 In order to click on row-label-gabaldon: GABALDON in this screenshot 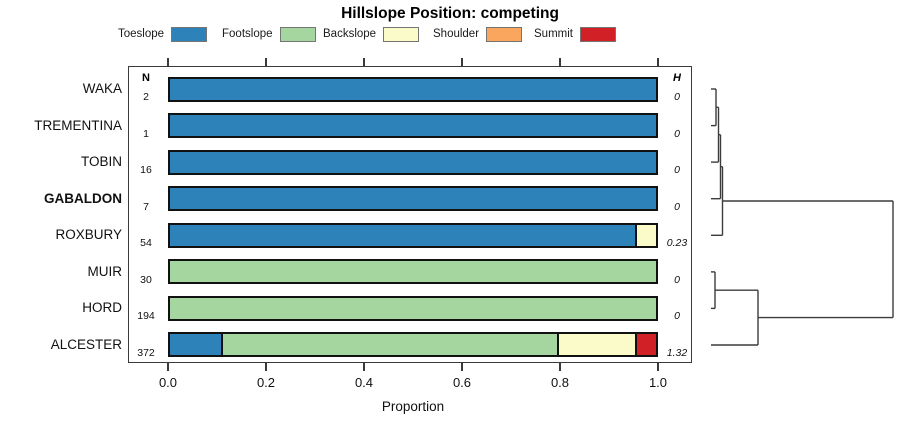, I will do `click(83, 198)`.